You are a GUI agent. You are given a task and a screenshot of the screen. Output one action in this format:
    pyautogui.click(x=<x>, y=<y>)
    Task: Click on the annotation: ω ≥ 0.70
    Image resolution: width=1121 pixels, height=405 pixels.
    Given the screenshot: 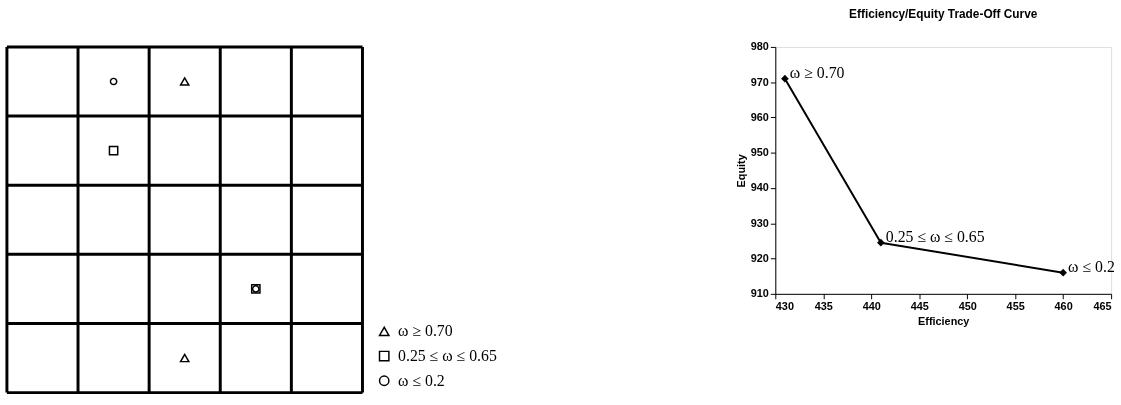 What is the action you would take?
    pyautogui.click(x=817, y=72)
    